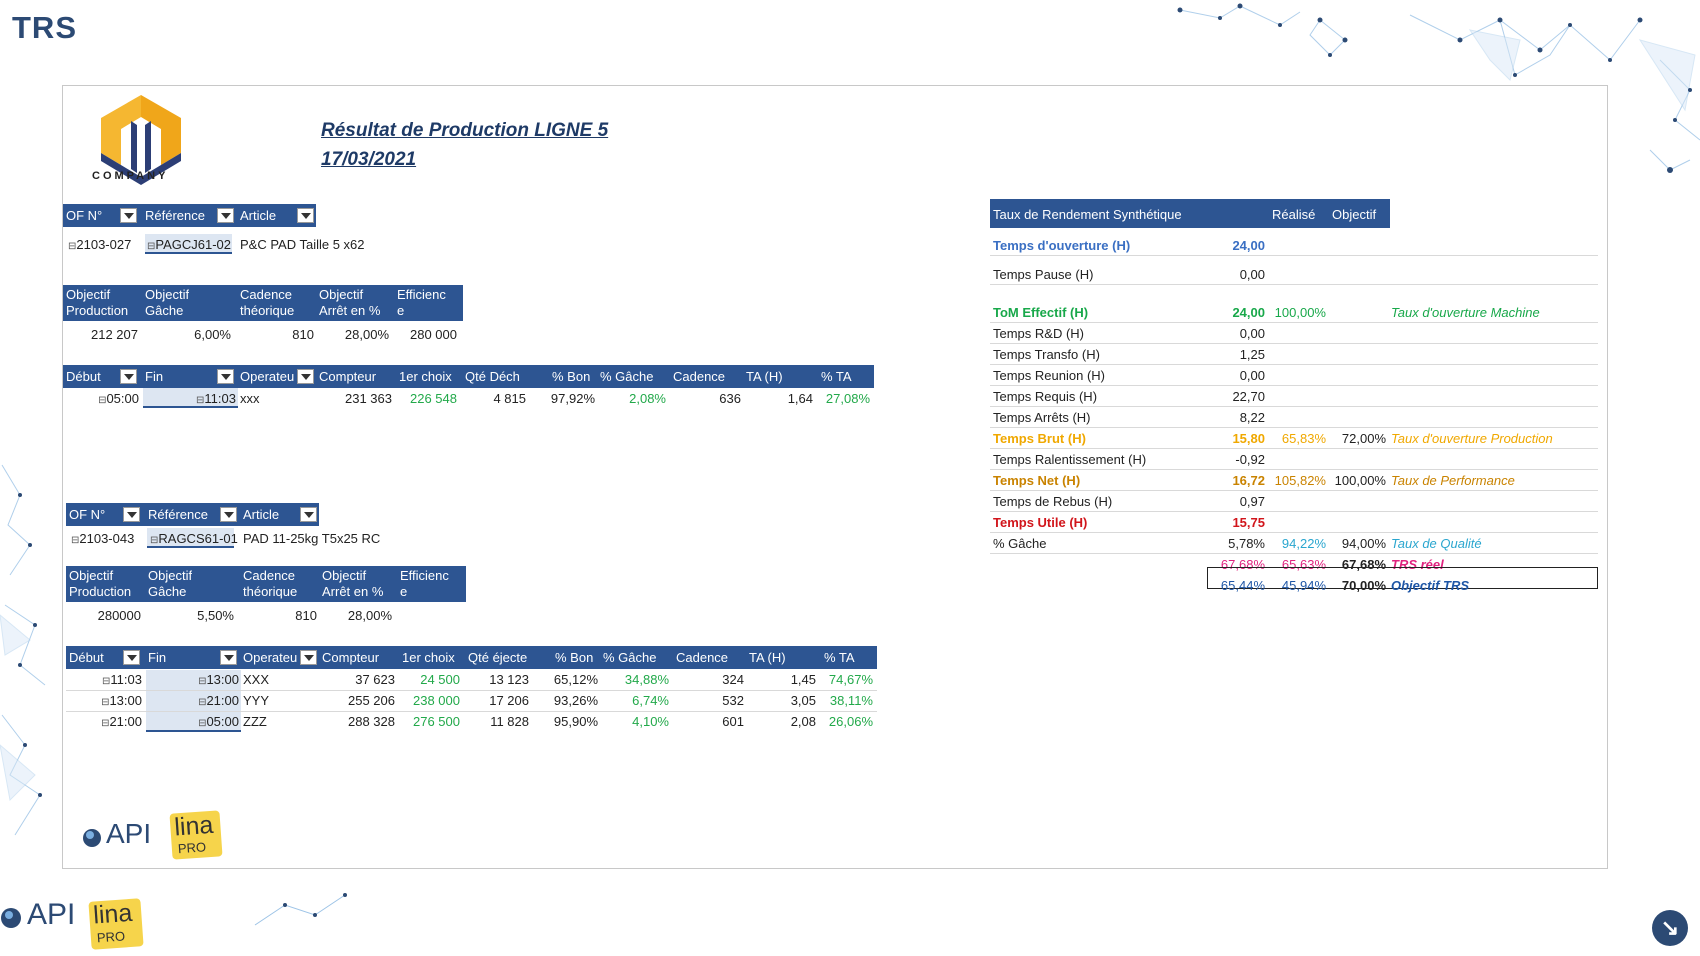 The image size is (1700, 956). Describe the element at coordinates (646, 679) in the screenshot. I see `pct-gache-cell: 34,88%` at that location.